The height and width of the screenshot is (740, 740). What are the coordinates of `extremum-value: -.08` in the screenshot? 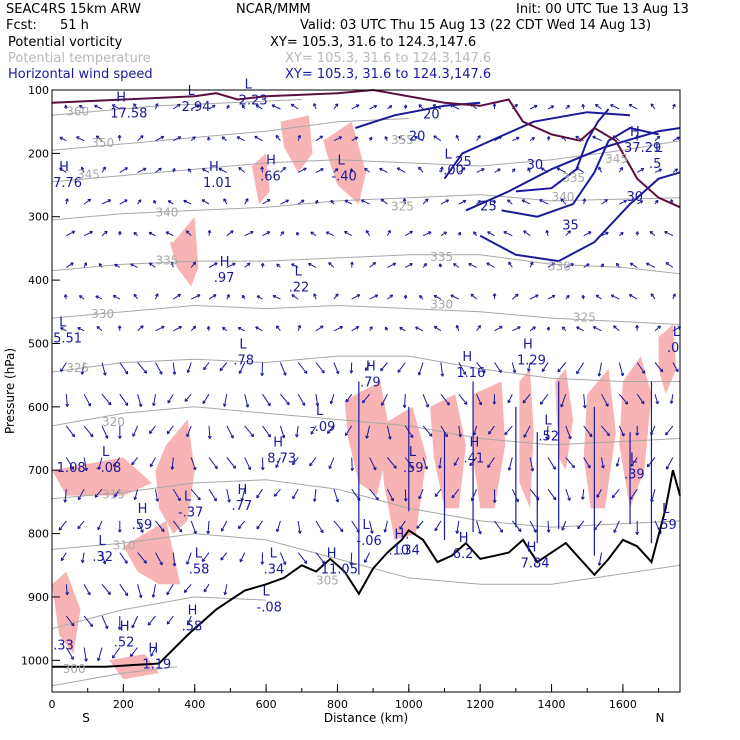 It's located at (269, 608).